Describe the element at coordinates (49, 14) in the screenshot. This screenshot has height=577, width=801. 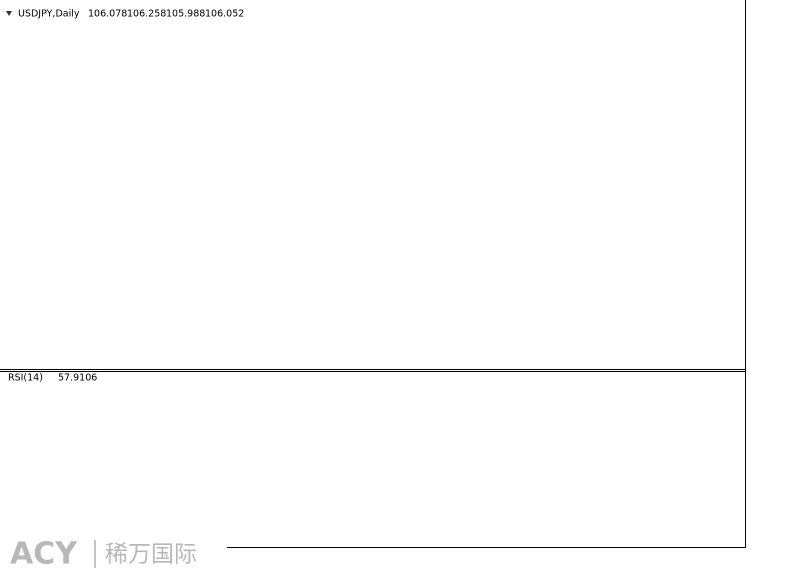
I see `chart-title: USDJPY,Daily` at that location.